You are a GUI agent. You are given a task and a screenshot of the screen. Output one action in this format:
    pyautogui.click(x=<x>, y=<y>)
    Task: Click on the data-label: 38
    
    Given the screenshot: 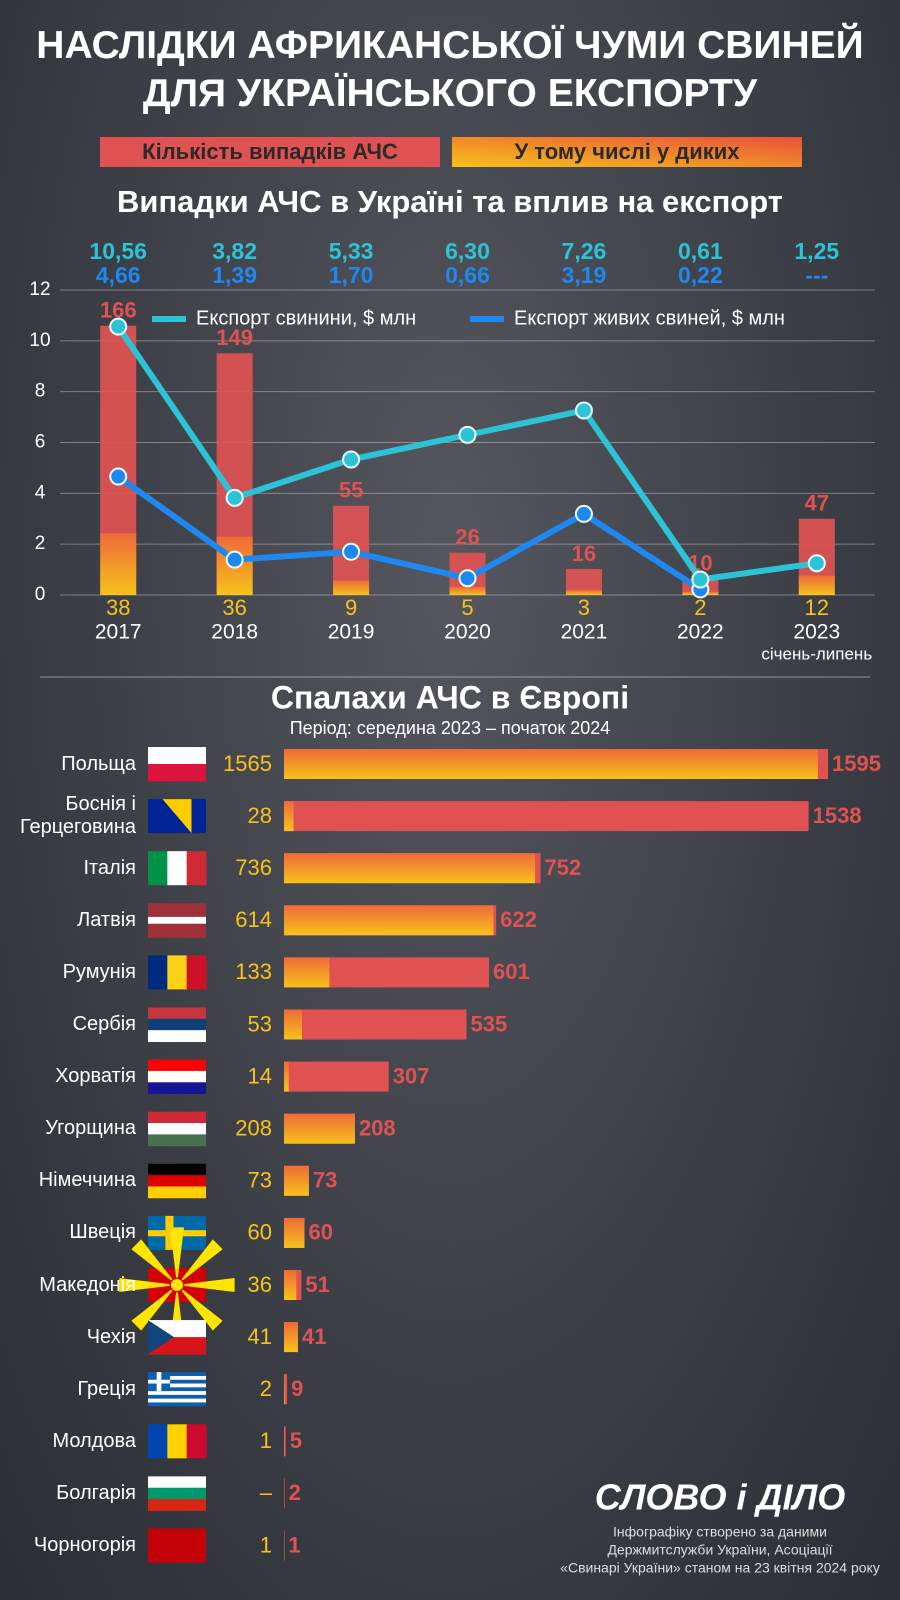 What is the action you would take?
    pyautogui.click(x=118, y=607)
    